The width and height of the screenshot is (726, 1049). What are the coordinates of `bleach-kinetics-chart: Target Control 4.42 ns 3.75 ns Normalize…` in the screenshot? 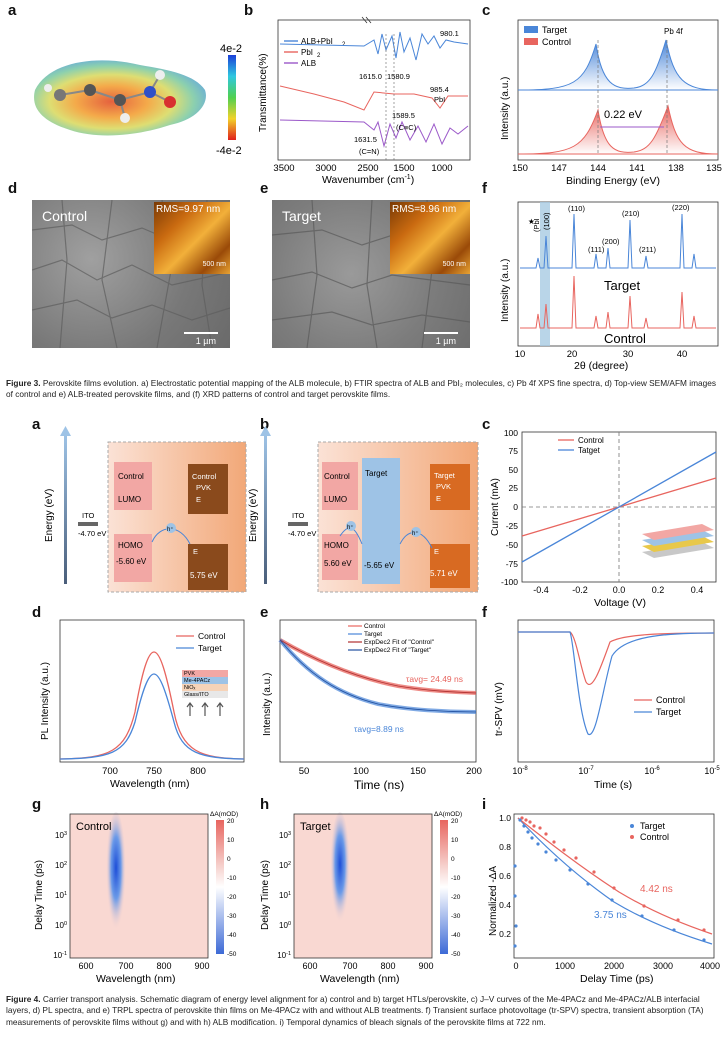 It's located at (604, 899).